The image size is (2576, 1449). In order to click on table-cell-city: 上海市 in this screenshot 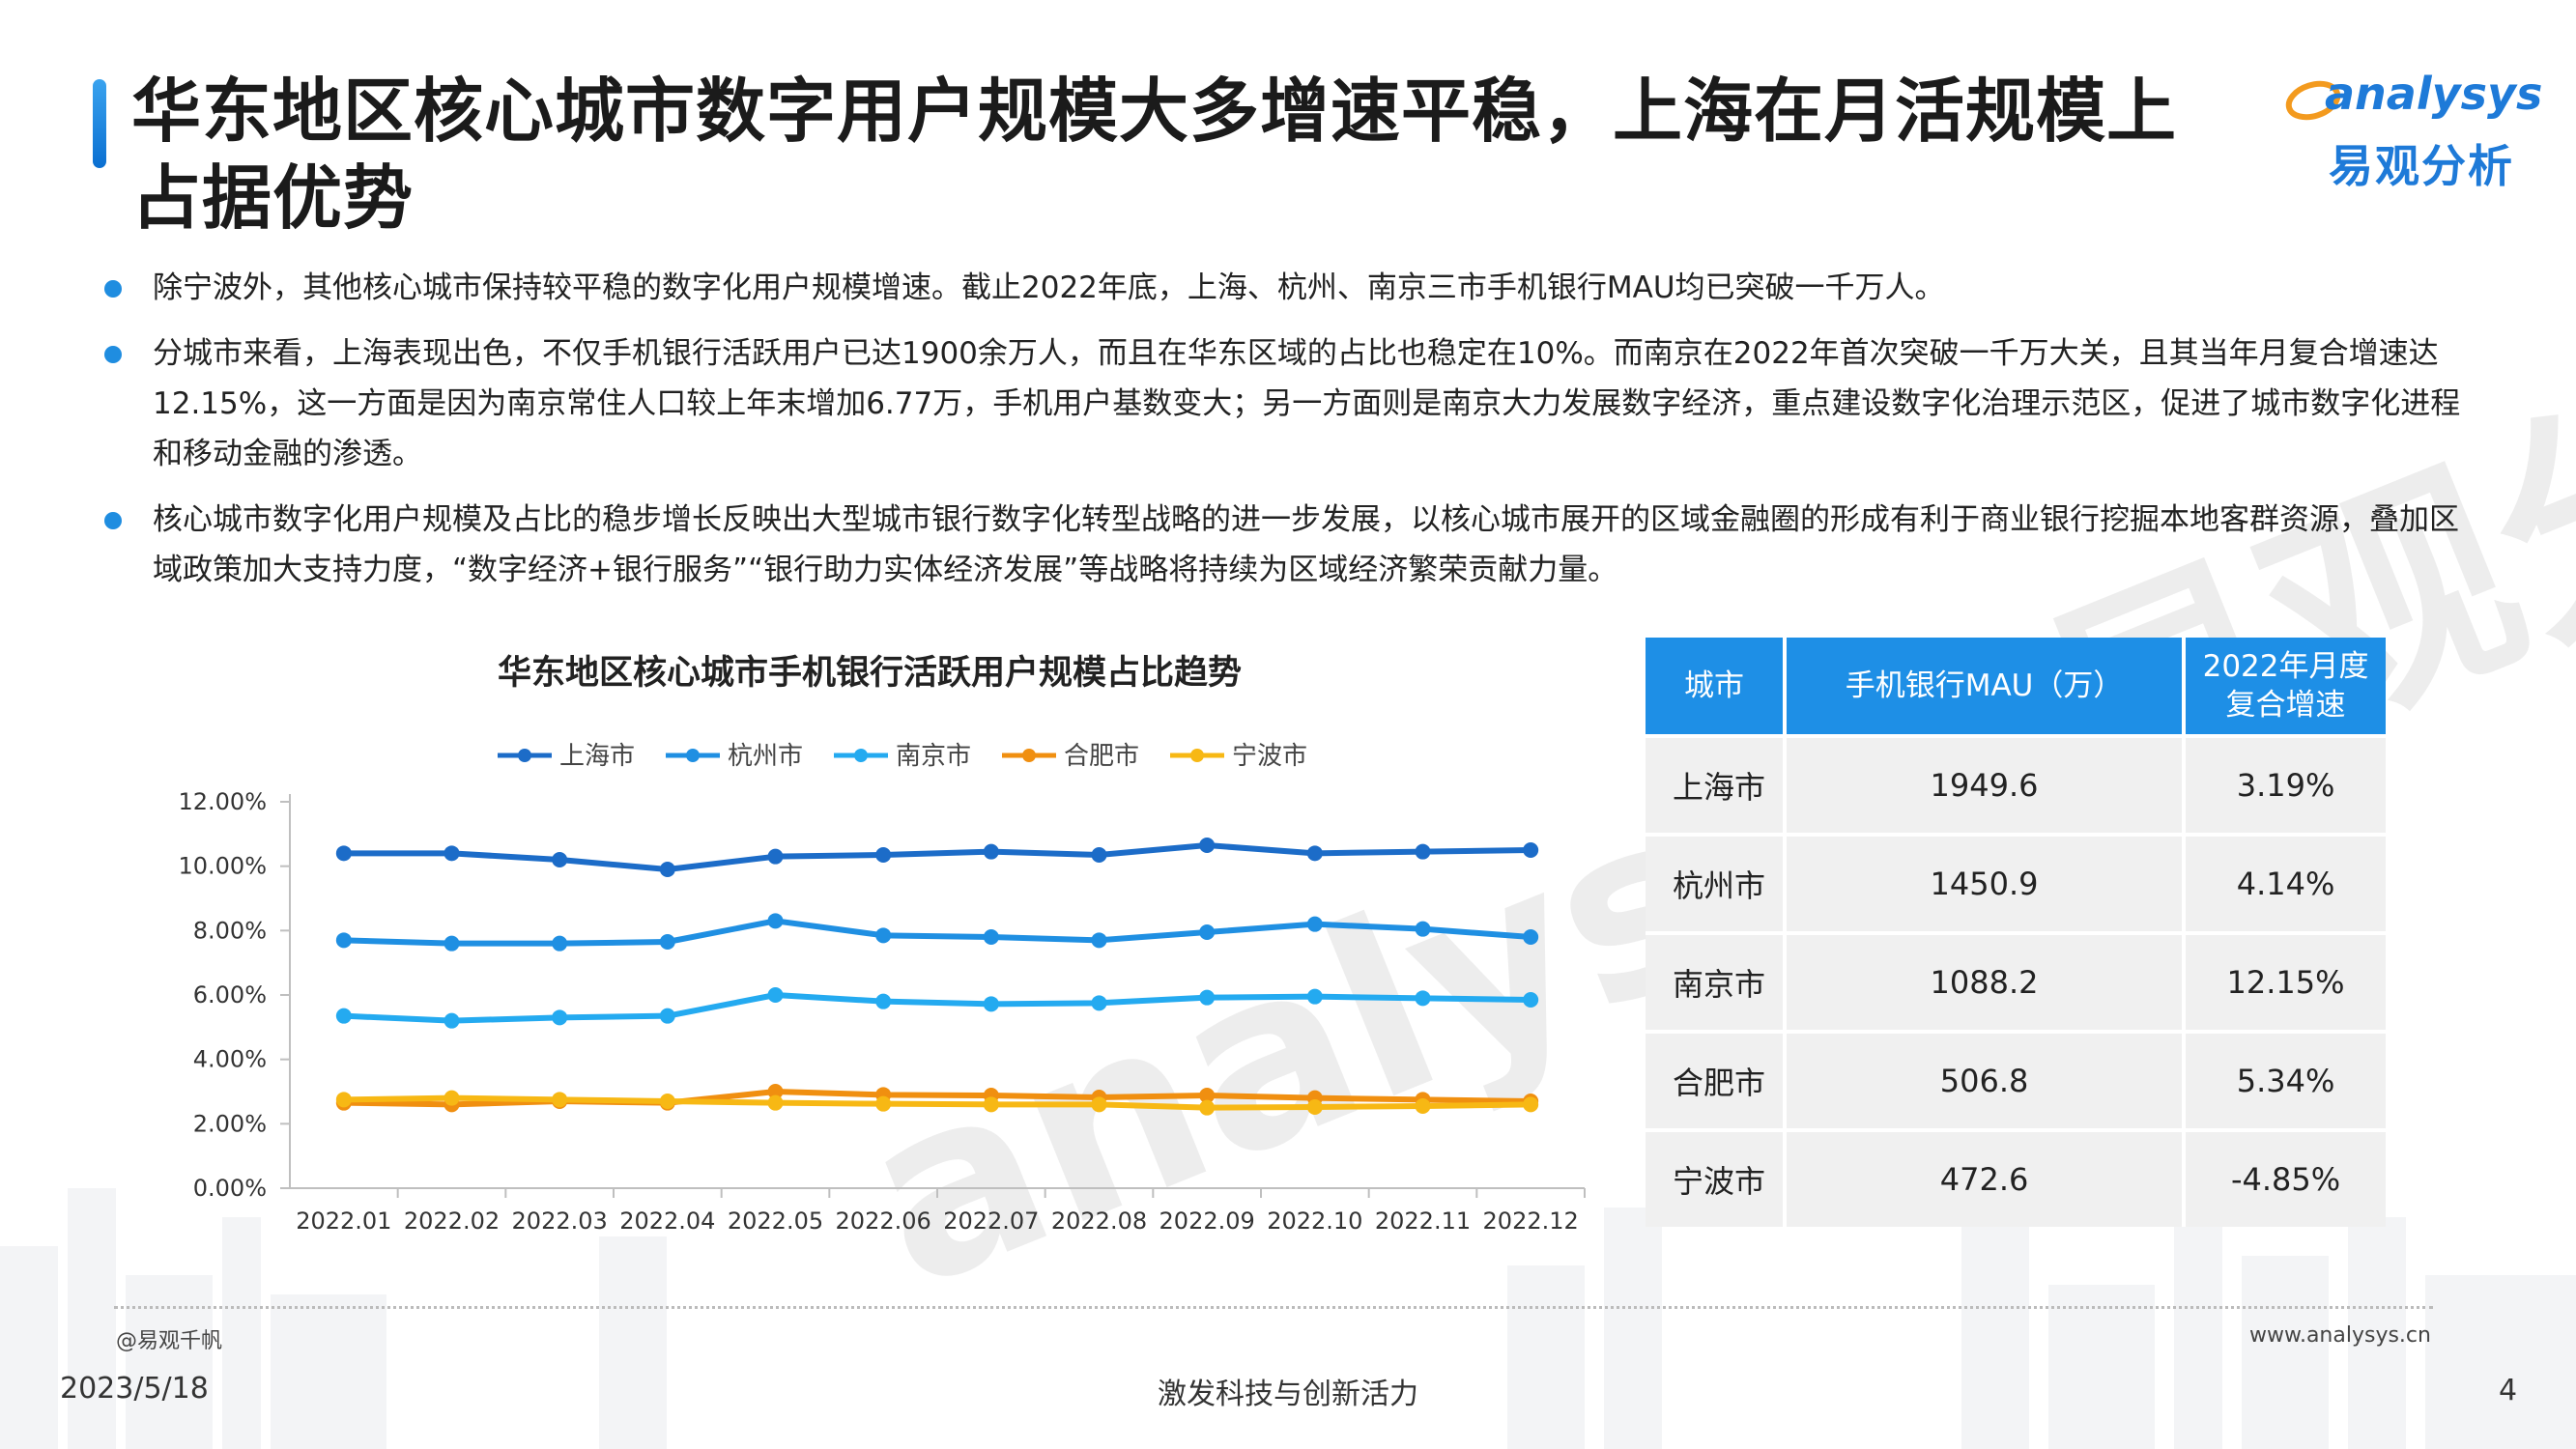, I will do `click(1717, 784)`.